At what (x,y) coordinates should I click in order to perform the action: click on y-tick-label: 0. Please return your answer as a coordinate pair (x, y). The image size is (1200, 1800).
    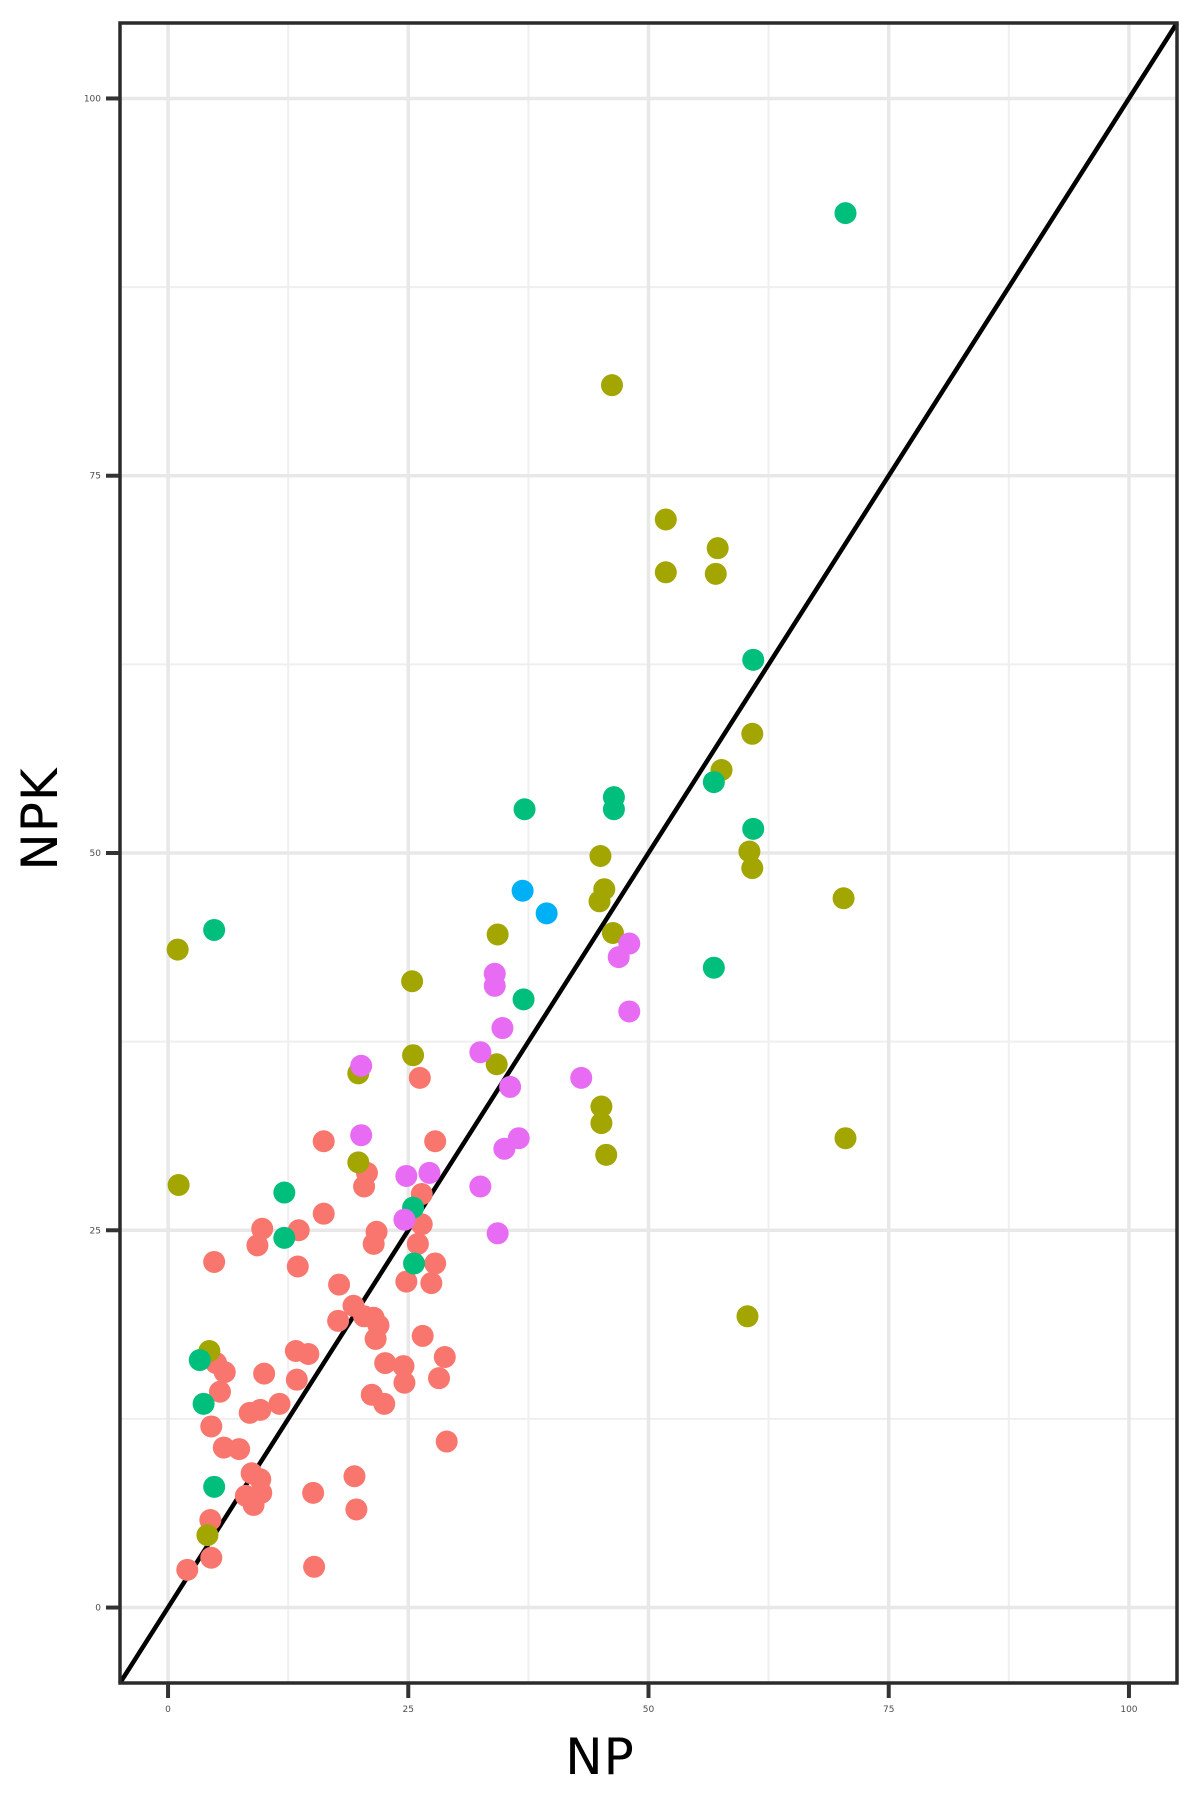
    Looking at the image, I should click on (98, 1609).